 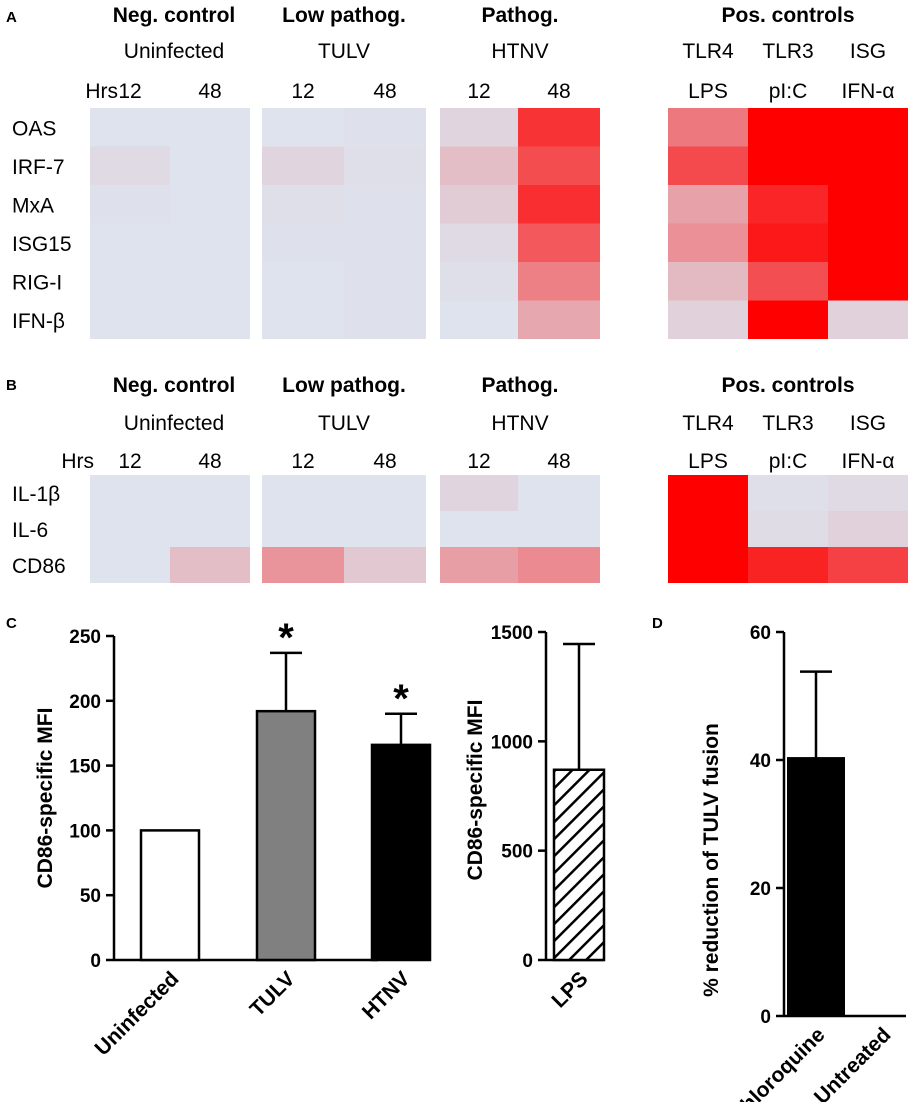 What do you see at coordinates (760, 889) in the screenshot?
I see `y-tick-label: 20` at bounding box center [760, 889].